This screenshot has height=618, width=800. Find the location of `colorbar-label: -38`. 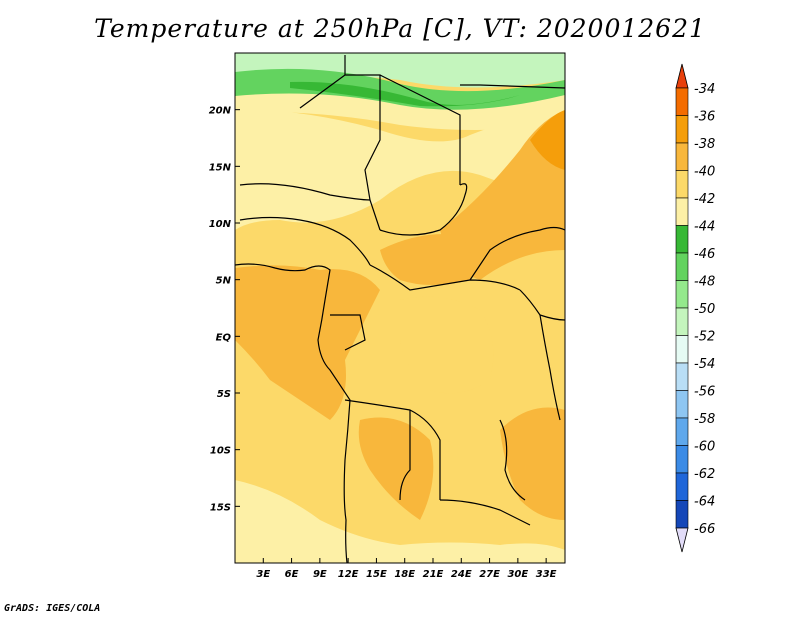

colorbar-label: -38 is located at coordinates (704, 144).